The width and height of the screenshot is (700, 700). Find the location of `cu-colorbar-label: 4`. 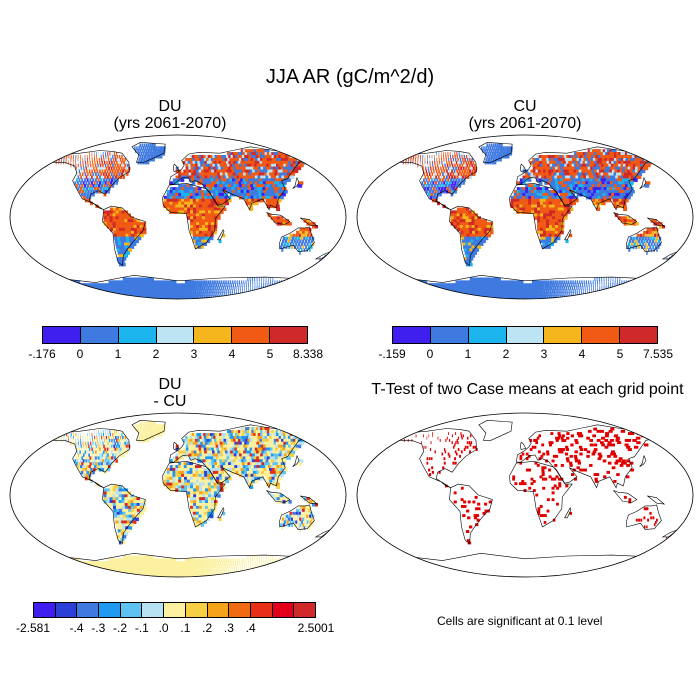

cu-colorbar-label: 4 is located at coordinates (582, 354).